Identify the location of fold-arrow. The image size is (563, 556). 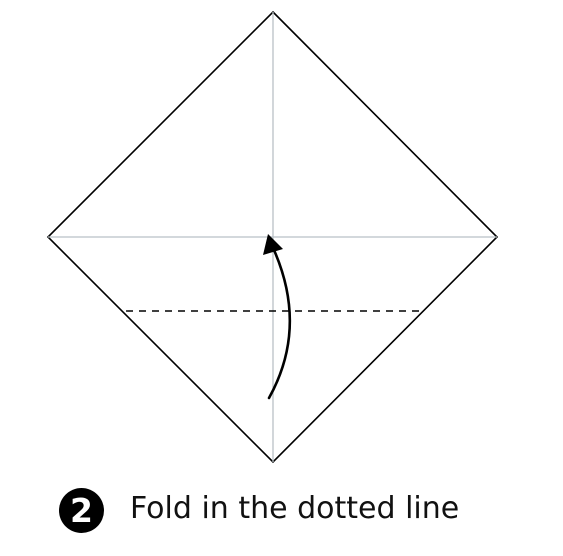
(279, 324).